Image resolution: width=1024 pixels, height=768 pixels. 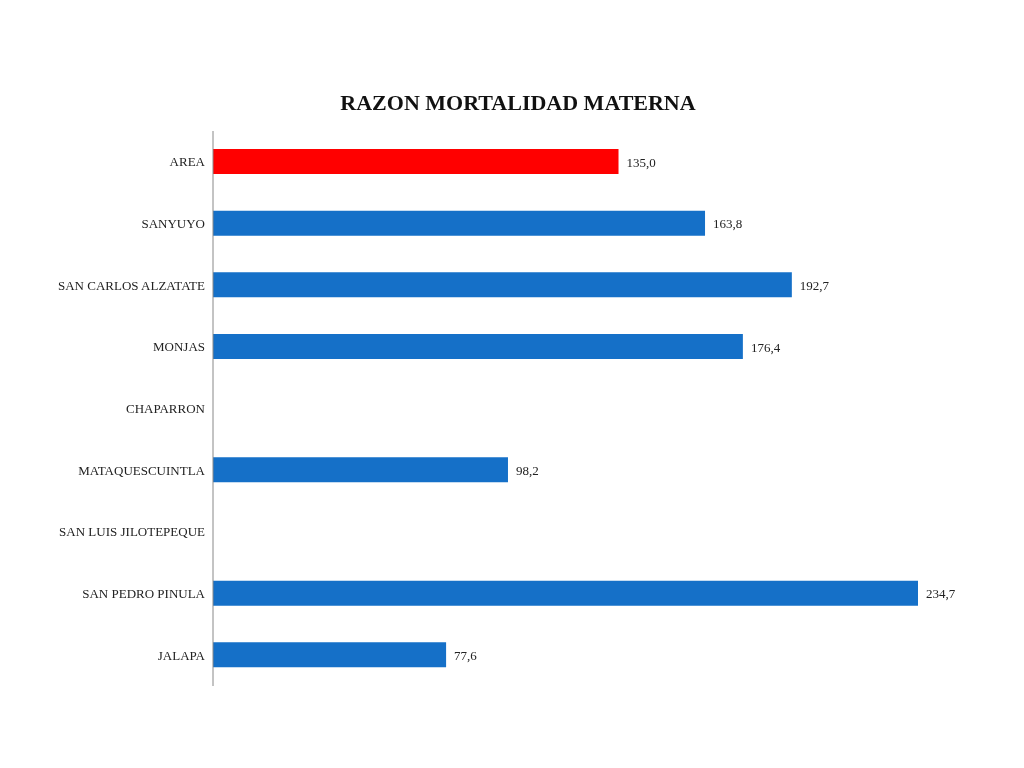 What do you see at coordinates (641, 162) in the screenshot?
I see `data-label: 135,0` at bounding box center [641, 162].